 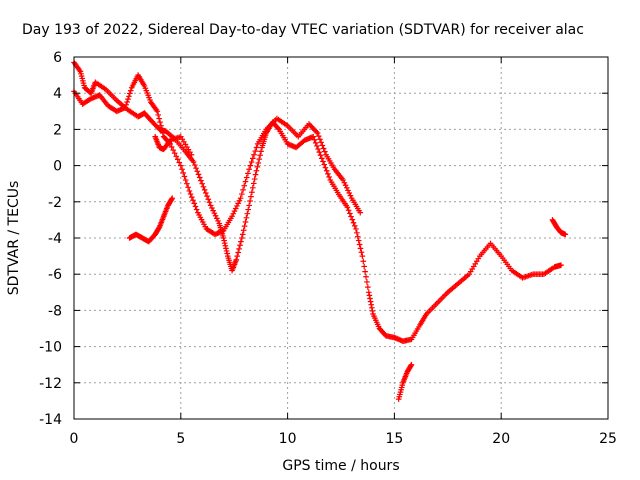 I want to click on x-tick-label: 10, so click(x=288, y=439).